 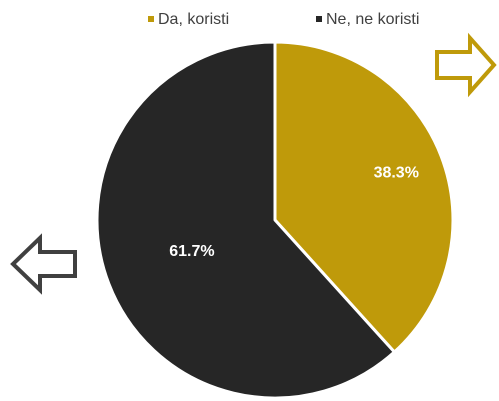 I want to click on left-arrow, so click(x=43, y=264).